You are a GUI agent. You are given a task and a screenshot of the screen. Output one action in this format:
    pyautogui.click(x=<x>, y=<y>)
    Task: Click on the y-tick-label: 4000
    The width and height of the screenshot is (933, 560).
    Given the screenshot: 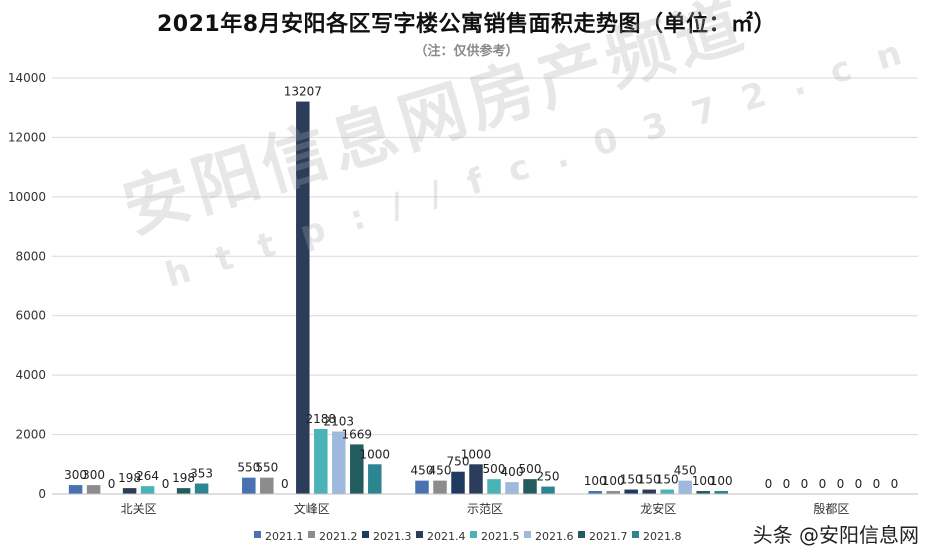 What is the action you would take?
    pyautogui.click(x=30, y=375)
    